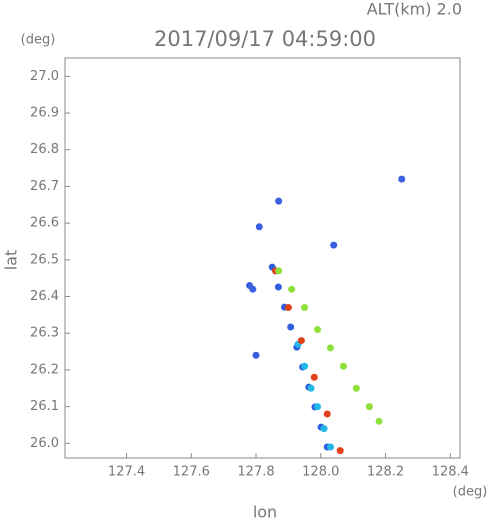 The height and width of the screenshot is (521, 491). I want to click on y-tick-label: 26.0, so click(44, 443).